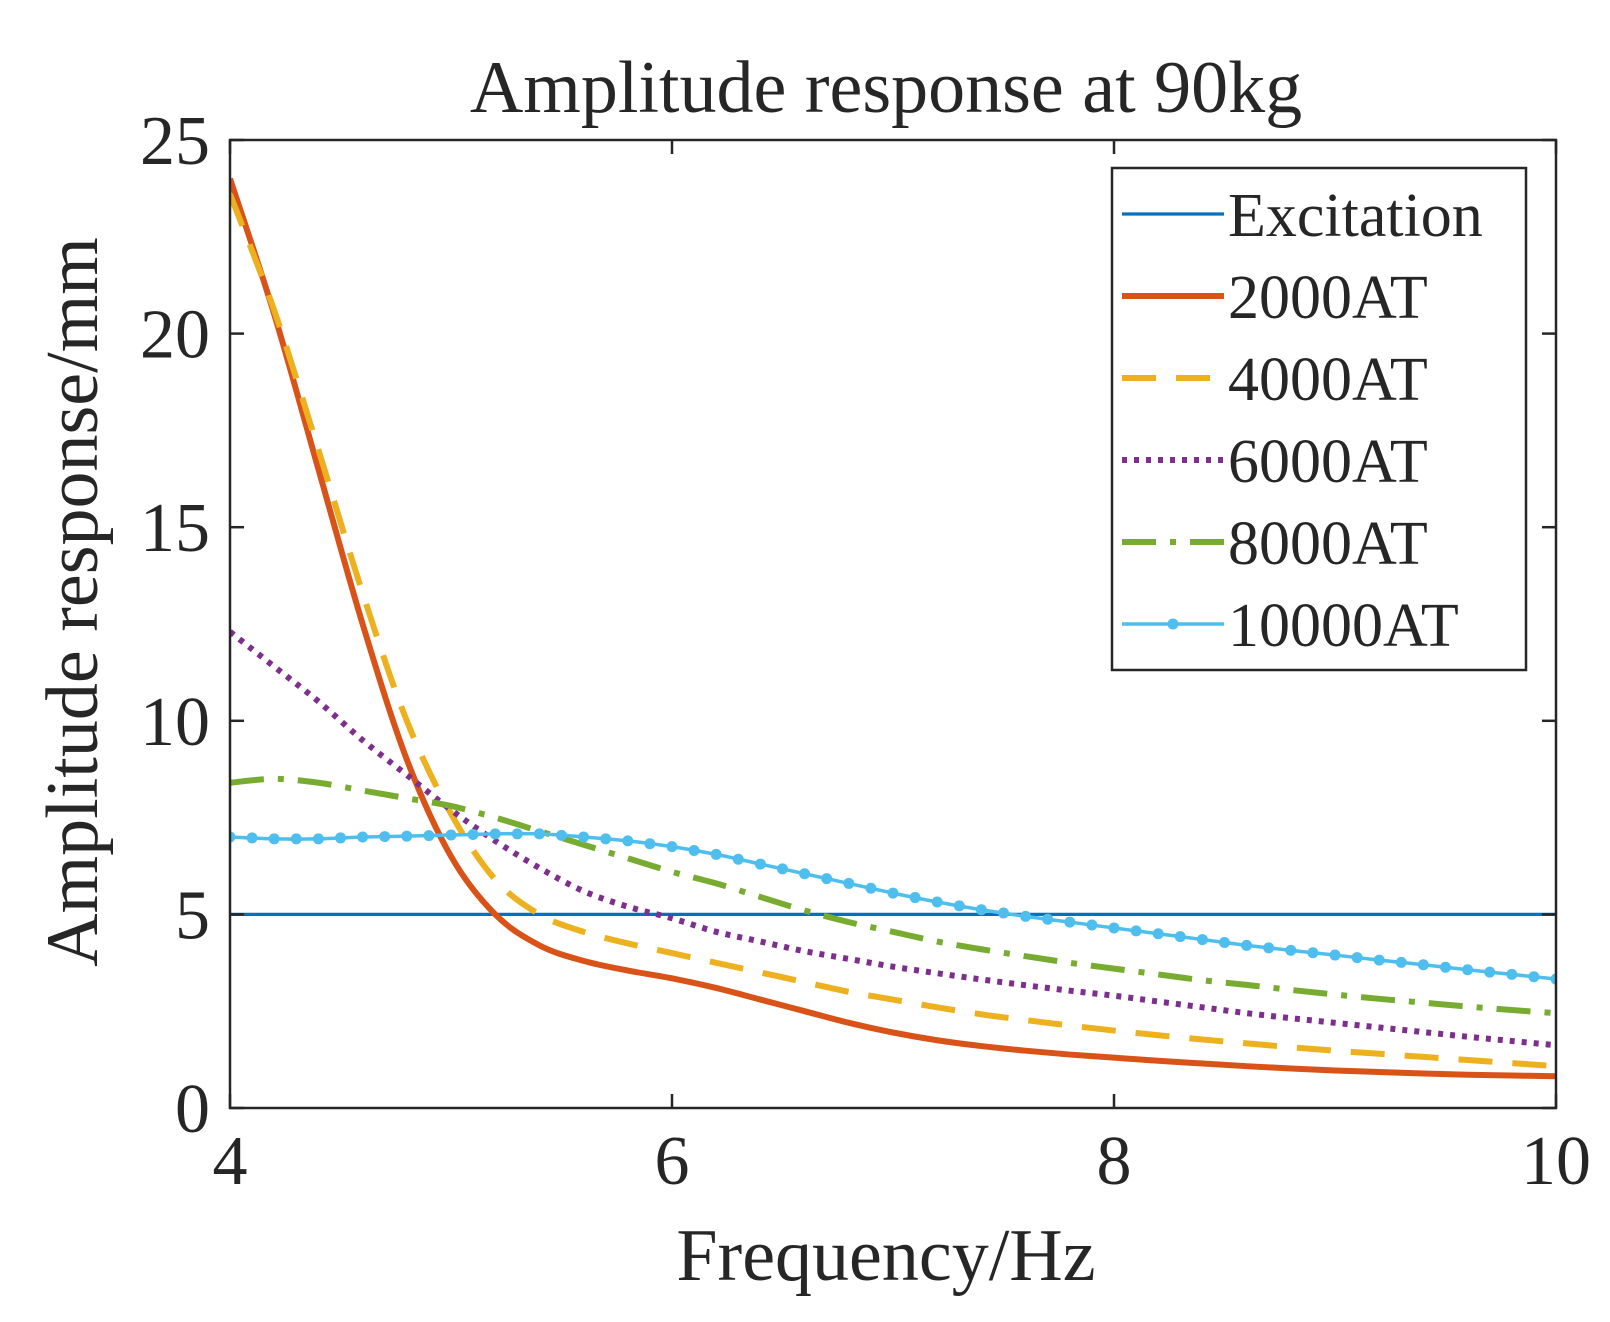  Describe the element at coordinates (175, 722) in the screenshot. I see `y-tick-label: 10` at that location.